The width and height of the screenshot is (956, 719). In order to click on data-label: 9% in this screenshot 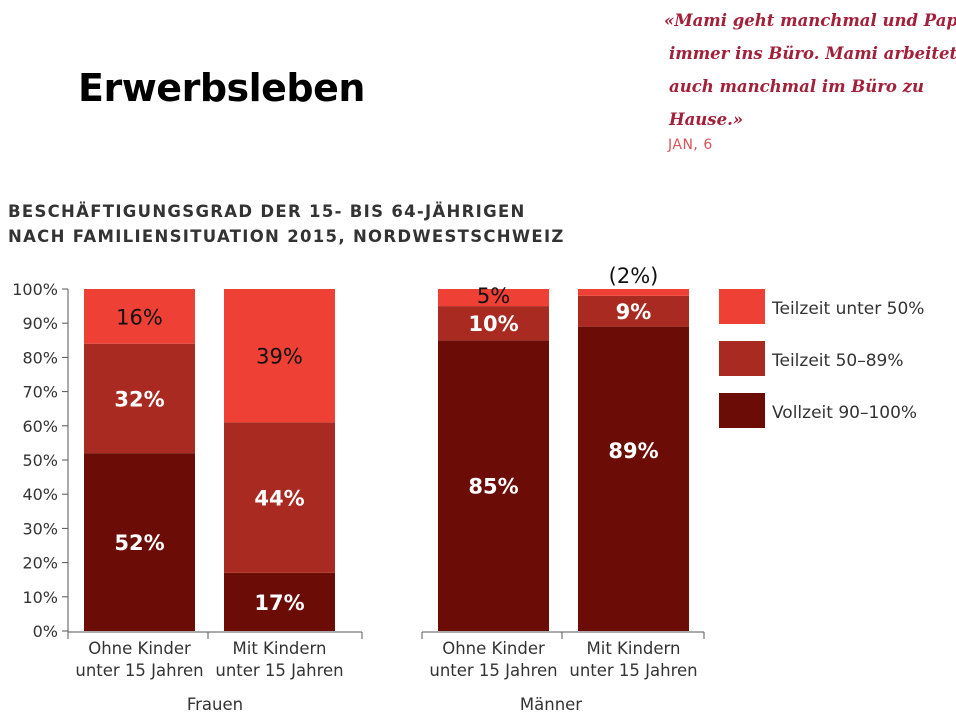, I will do `click(634, 312)`.